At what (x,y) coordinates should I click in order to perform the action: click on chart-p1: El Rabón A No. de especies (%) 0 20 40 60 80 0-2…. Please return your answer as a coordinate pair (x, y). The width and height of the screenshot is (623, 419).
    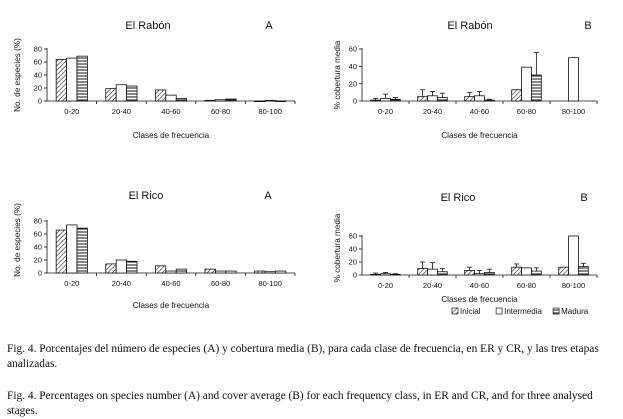
    Looking at the image, I should click on (154, 80).